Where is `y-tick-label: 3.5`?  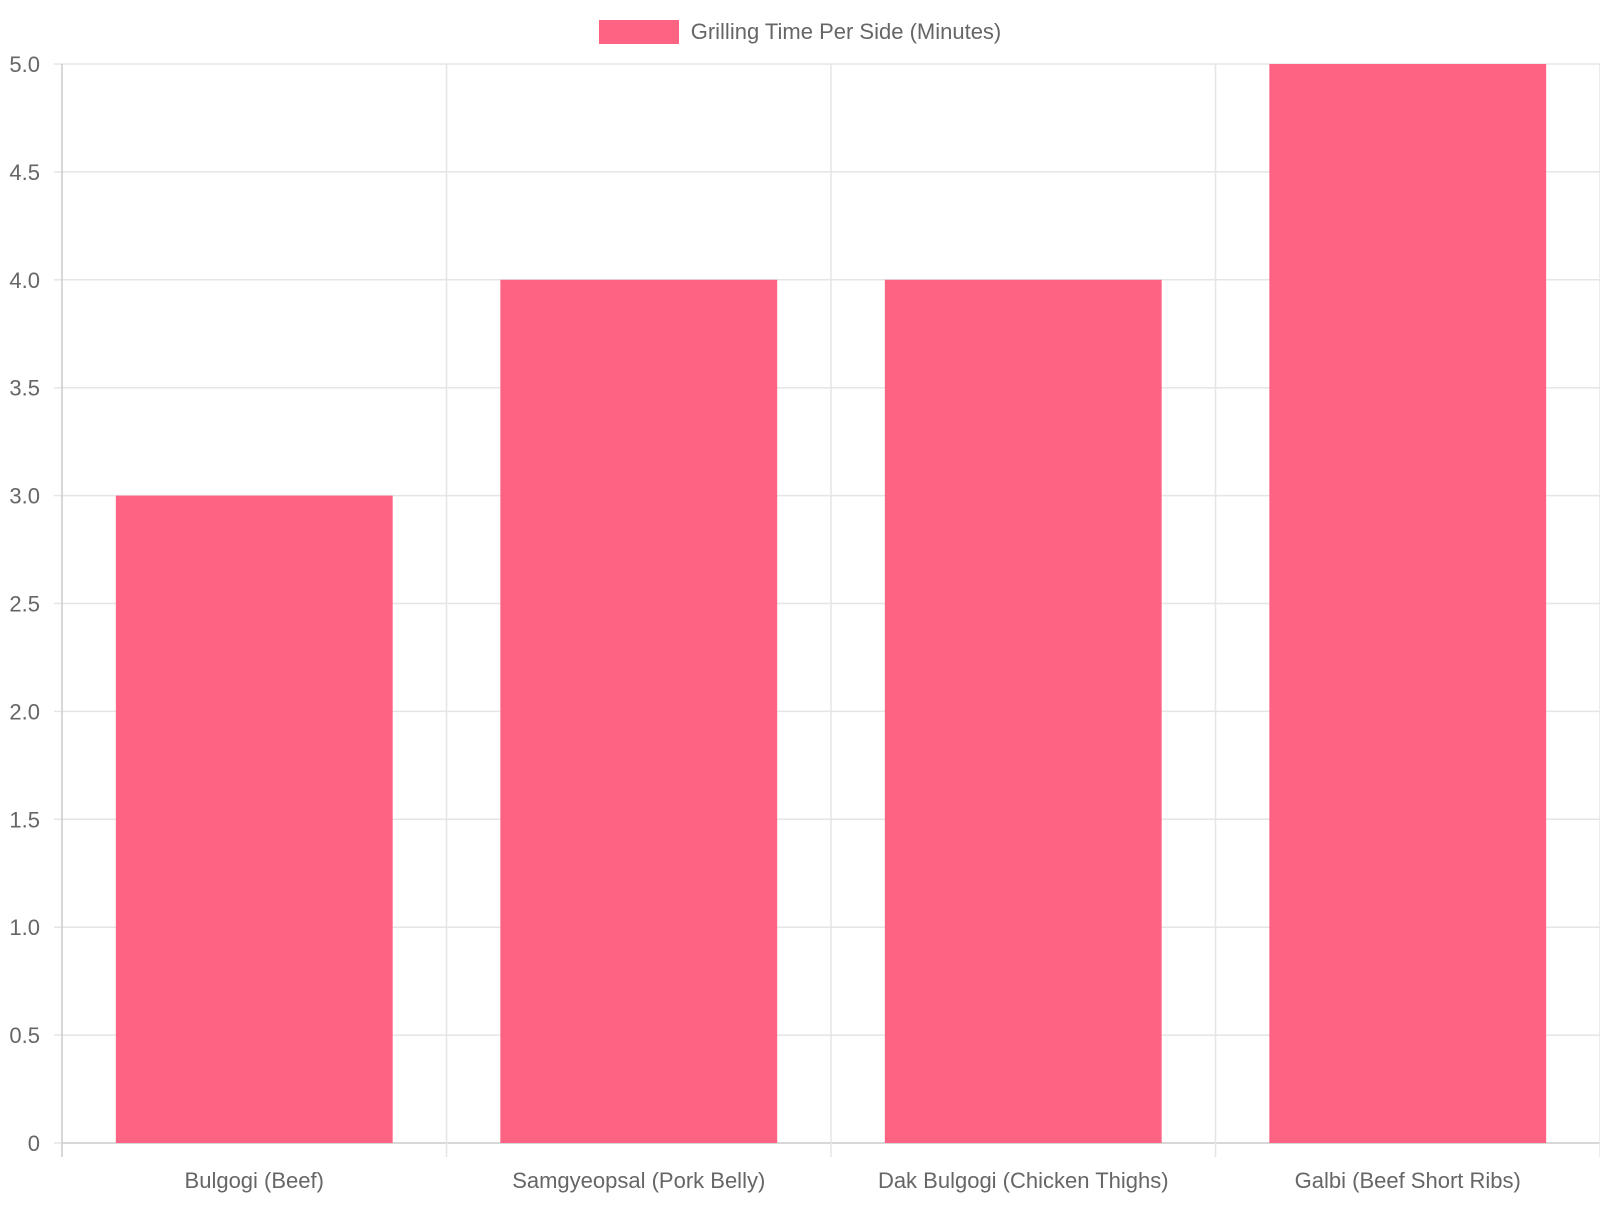
y-tick-label: 3.5 is located at coordinates (24, 388).